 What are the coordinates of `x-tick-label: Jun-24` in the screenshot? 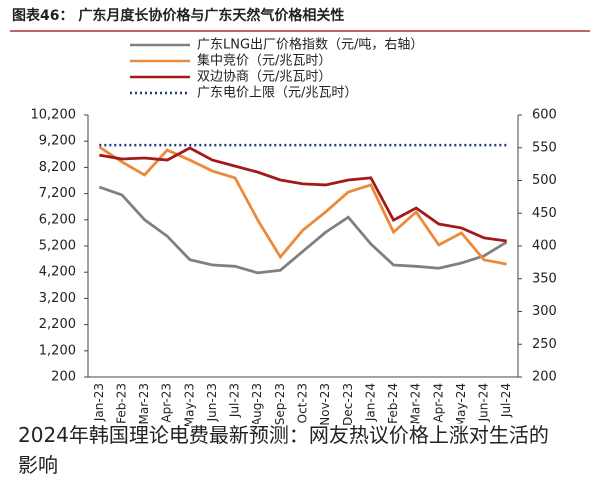 It's located at (484, 402).